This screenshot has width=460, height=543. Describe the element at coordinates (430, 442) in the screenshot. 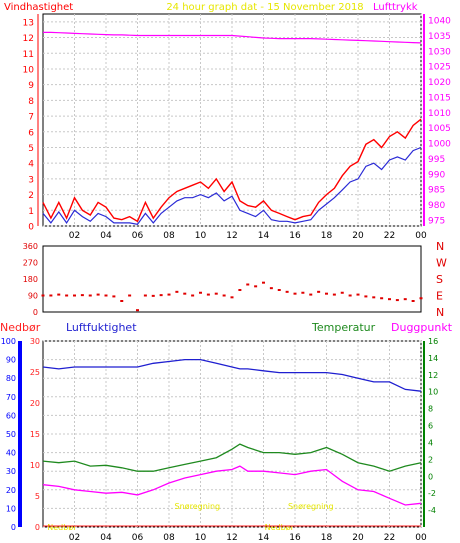

I see `temperature-tick-label: 4` at that location.